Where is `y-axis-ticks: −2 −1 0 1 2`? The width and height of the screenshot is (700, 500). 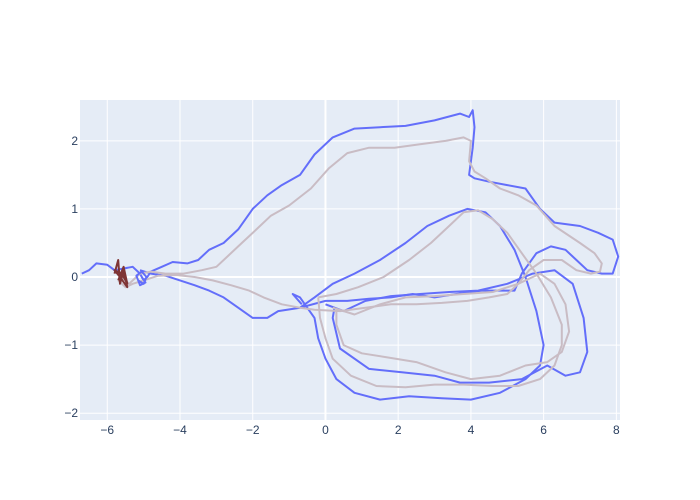 y-axis-ticks: −2 −1 0 1 2 is located at coordinates (71, 277).